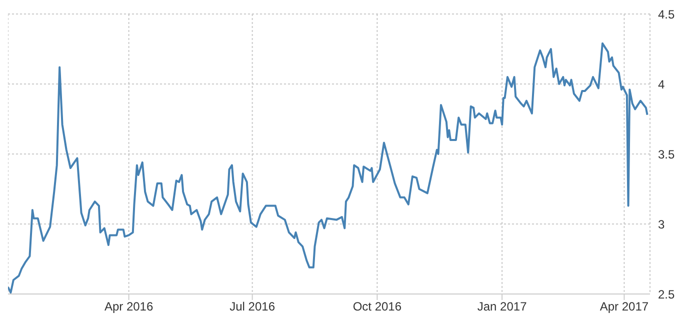  Describe the element at coordinates (377, 307) in the screenshot. I see `x-tick-label: Oct 2016` at that location.